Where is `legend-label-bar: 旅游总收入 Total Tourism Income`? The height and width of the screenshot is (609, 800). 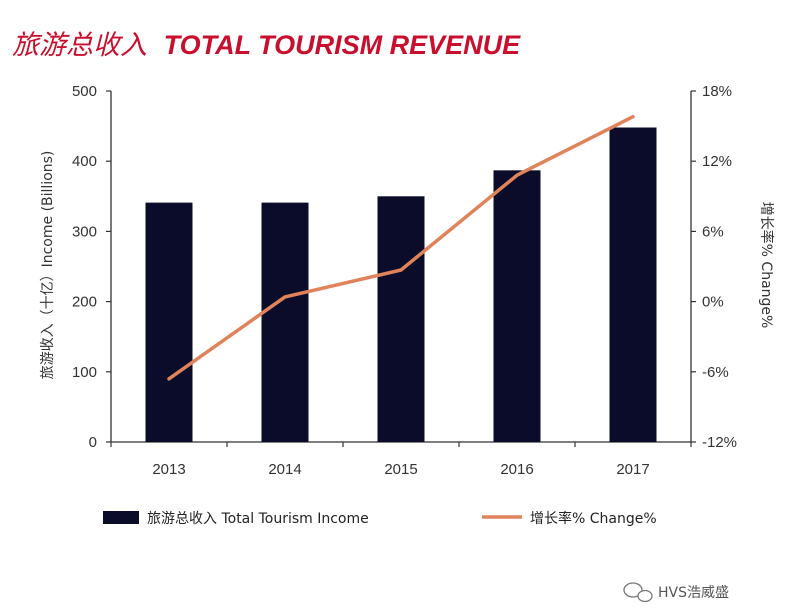 legend-label-bar: 旅游总收入 Total Tourism Income is located at coordinates (258, 519).